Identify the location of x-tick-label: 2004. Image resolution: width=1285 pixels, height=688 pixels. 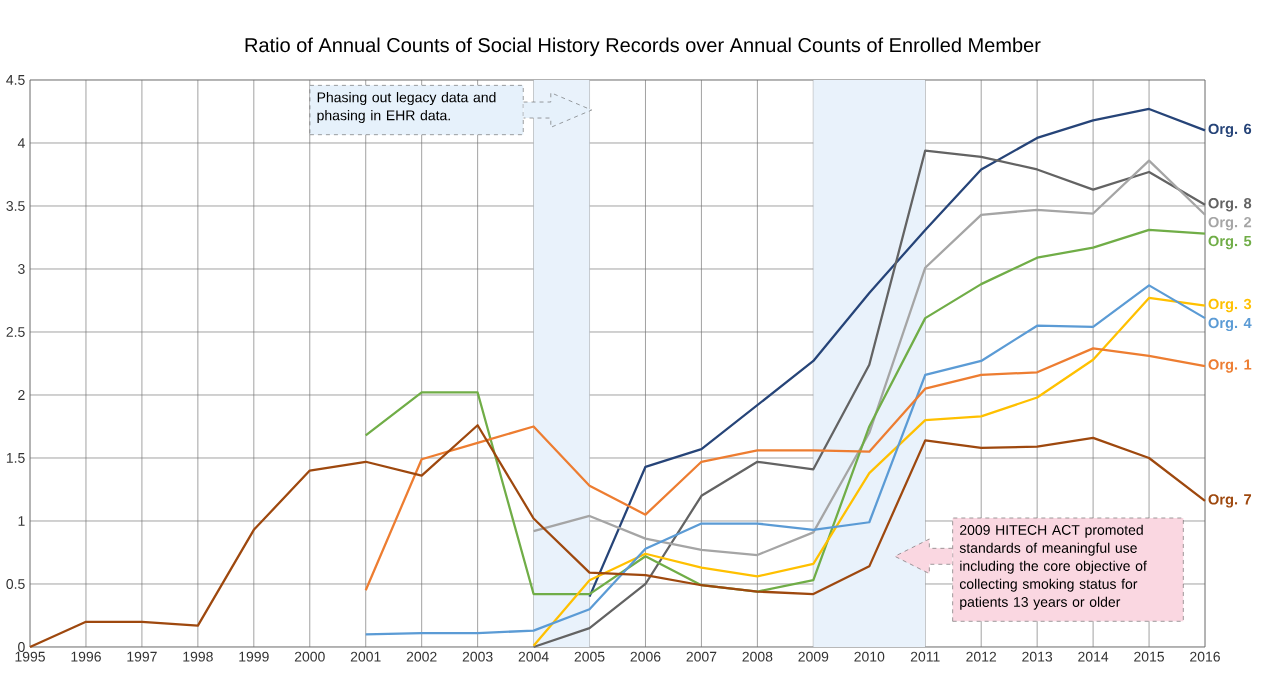
(533, 656).